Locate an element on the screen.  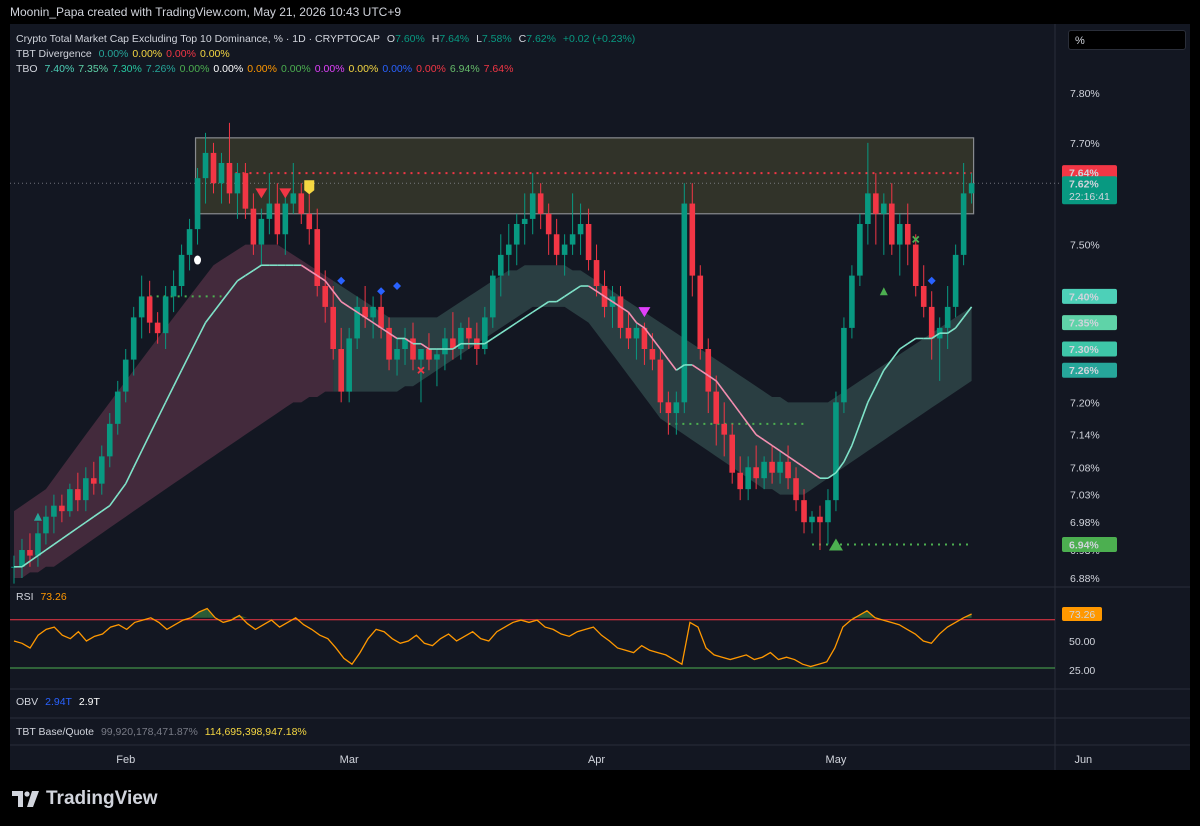
price-badge-text: 6.94% is located at coordinates (1084, 545).